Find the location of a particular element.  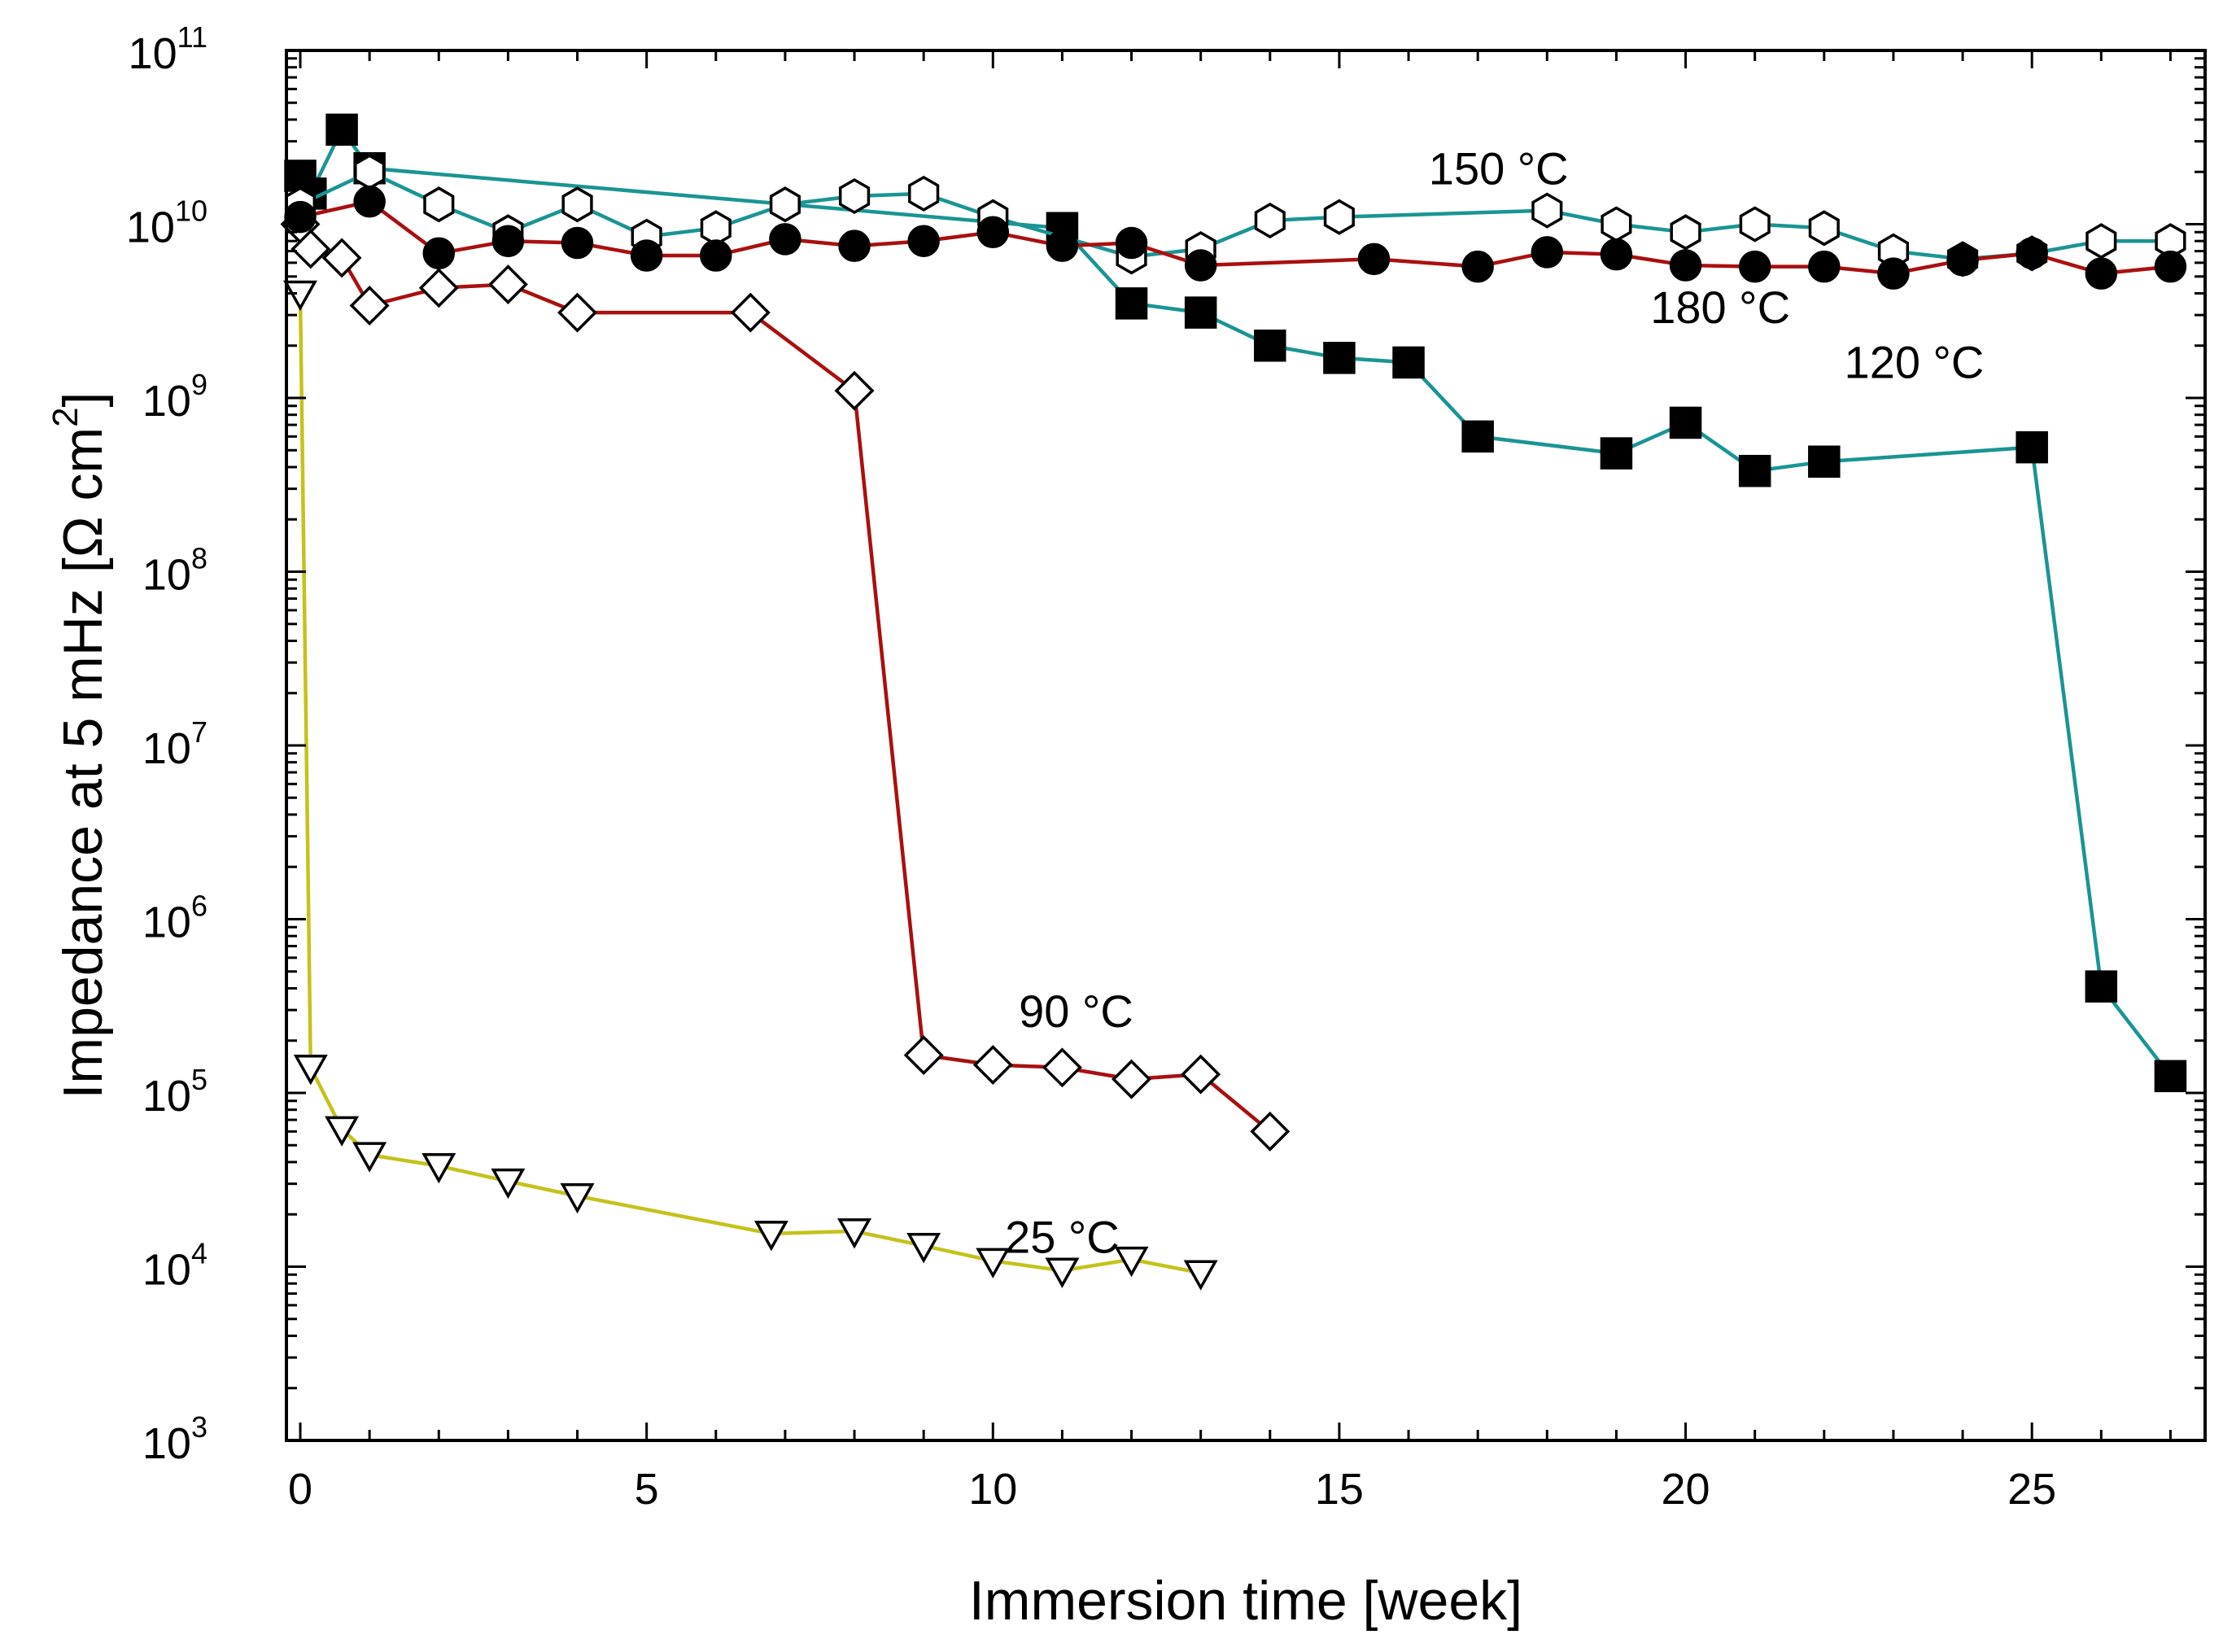

y-tick-label: 10⁶ is located at coordinates (174, 918).